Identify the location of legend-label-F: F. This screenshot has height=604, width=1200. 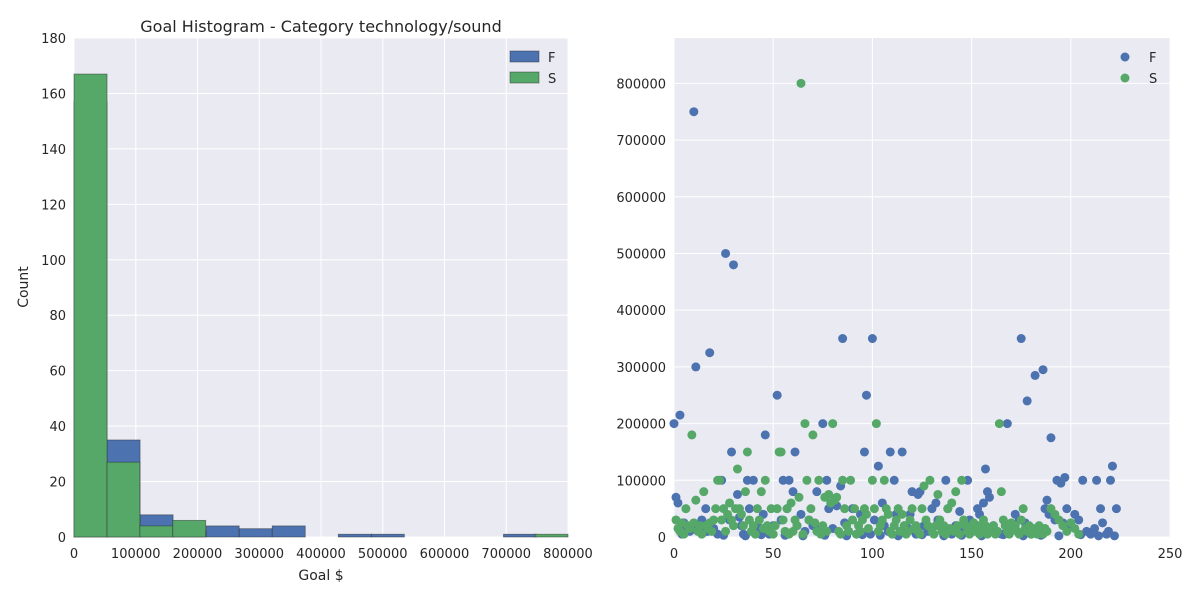
(551, 58).